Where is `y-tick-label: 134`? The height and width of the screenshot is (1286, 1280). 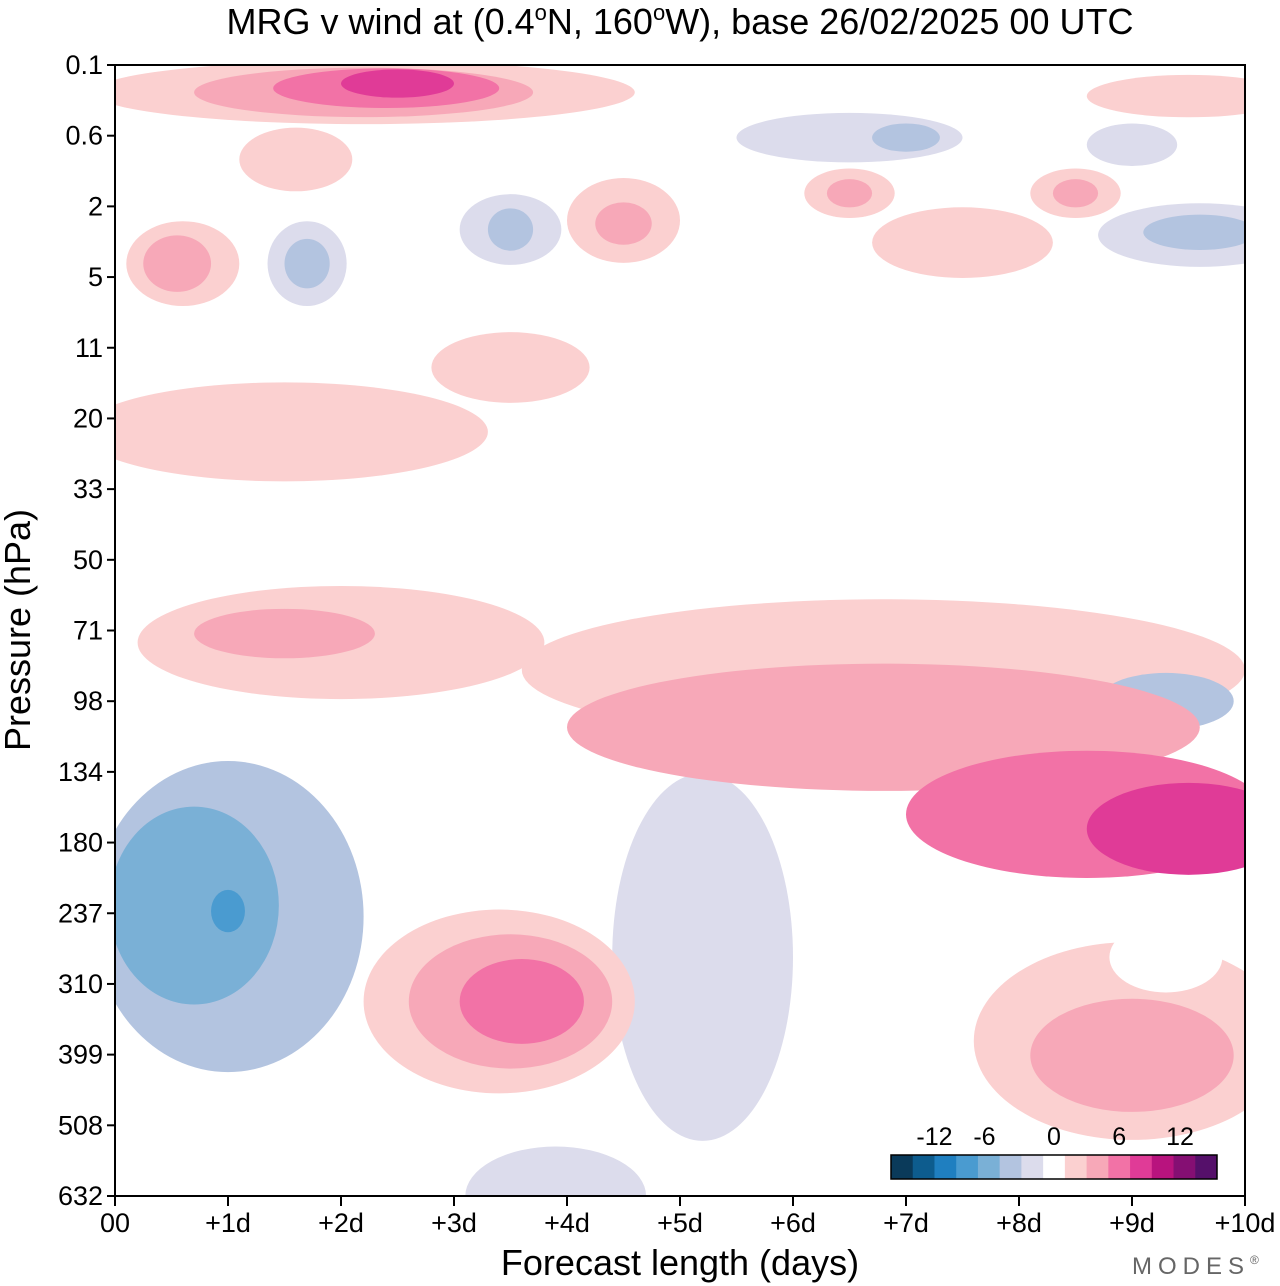 y-tick-label: 134 is located at coordinates (80, 772).